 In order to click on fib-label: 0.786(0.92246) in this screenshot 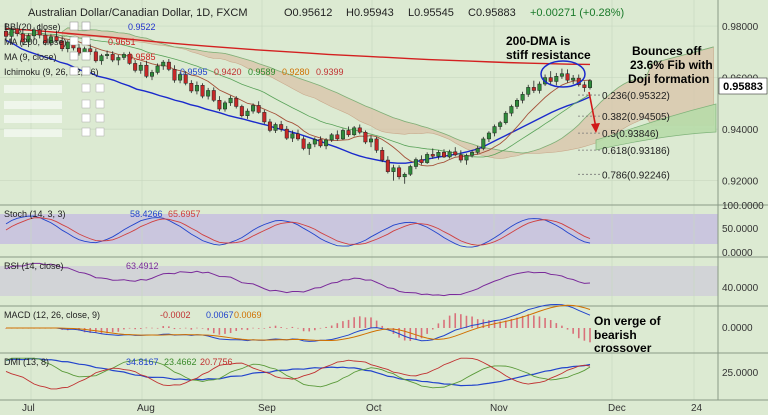, I will do `click(636, 175)`.